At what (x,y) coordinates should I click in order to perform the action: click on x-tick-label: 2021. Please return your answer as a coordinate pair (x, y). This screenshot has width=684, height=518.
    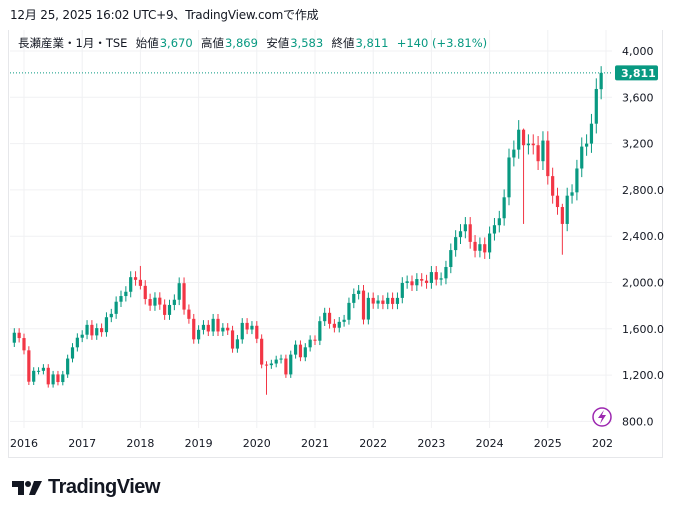
    Looking at the image, I should click on (315, 443).